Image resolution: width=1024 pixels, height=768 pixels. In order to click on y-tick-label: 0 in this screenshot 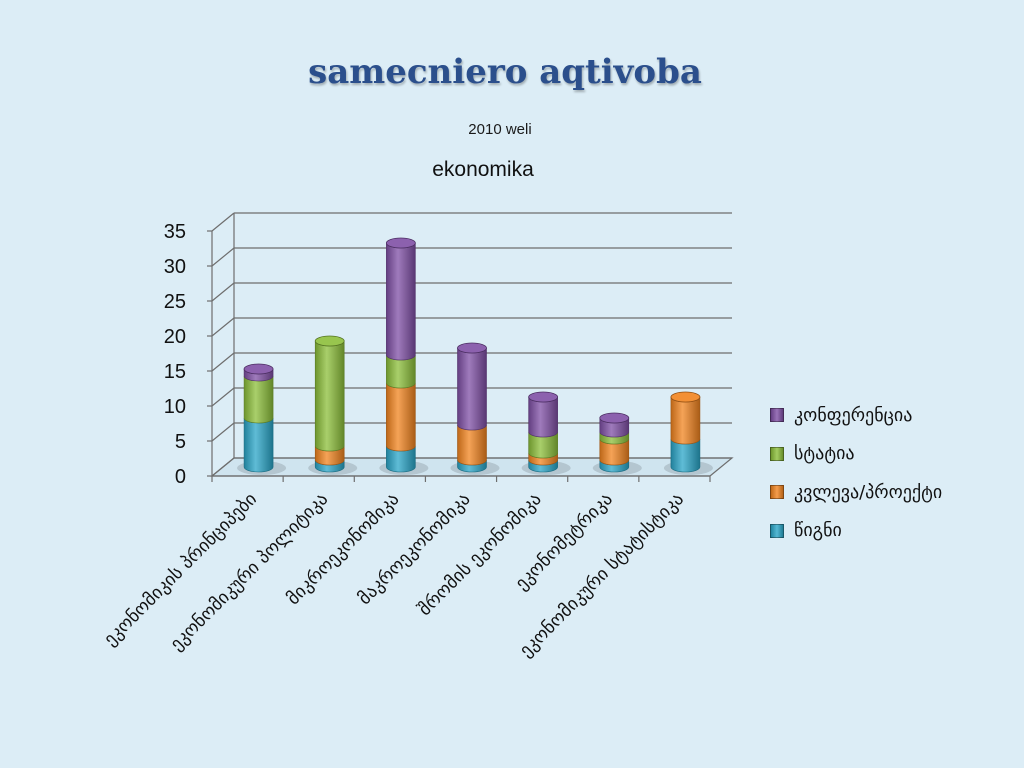, I will do `click(180, 477)`.